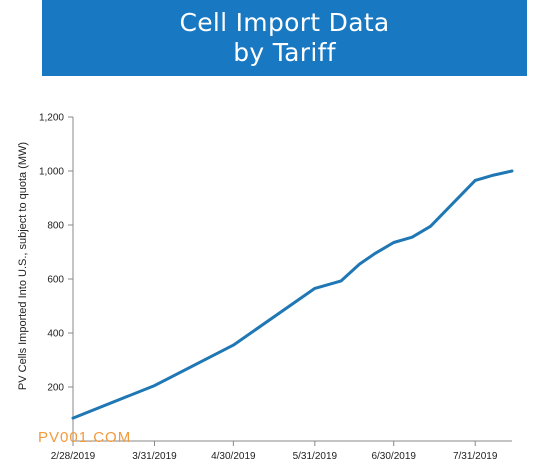  I want to click on y-tick-label: 1,000, so click(51, 172).